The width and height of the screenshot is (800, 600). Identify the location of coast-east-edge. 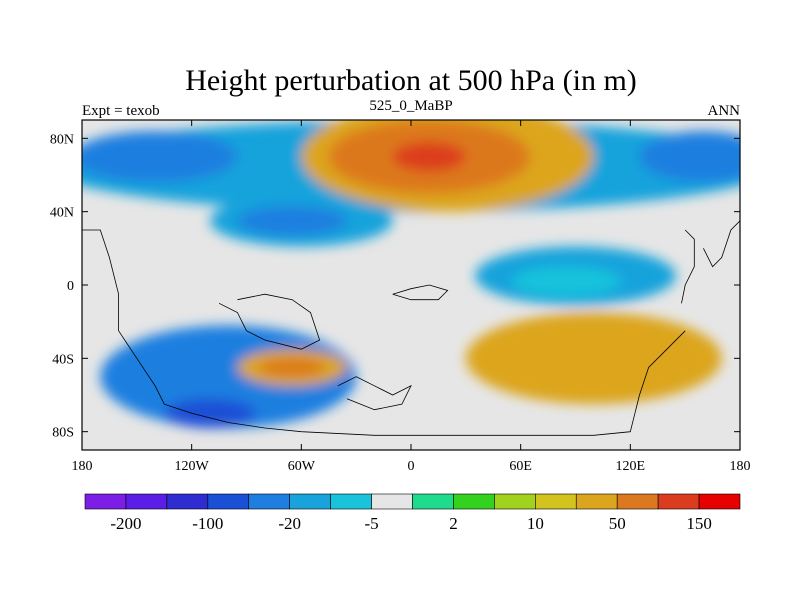
(721, 244).